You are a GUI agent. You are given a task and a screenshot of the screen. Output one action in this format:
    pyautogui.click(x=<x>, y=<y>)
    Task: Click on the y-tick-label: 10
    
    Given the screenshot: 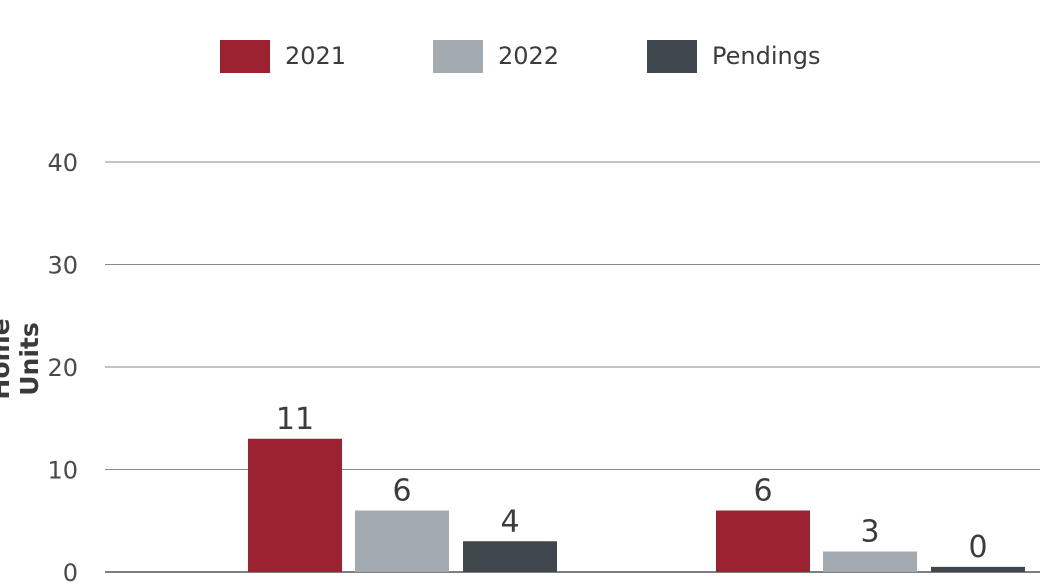 What is the action you would take?
    pyautogui.click(x=62, y=471)
    